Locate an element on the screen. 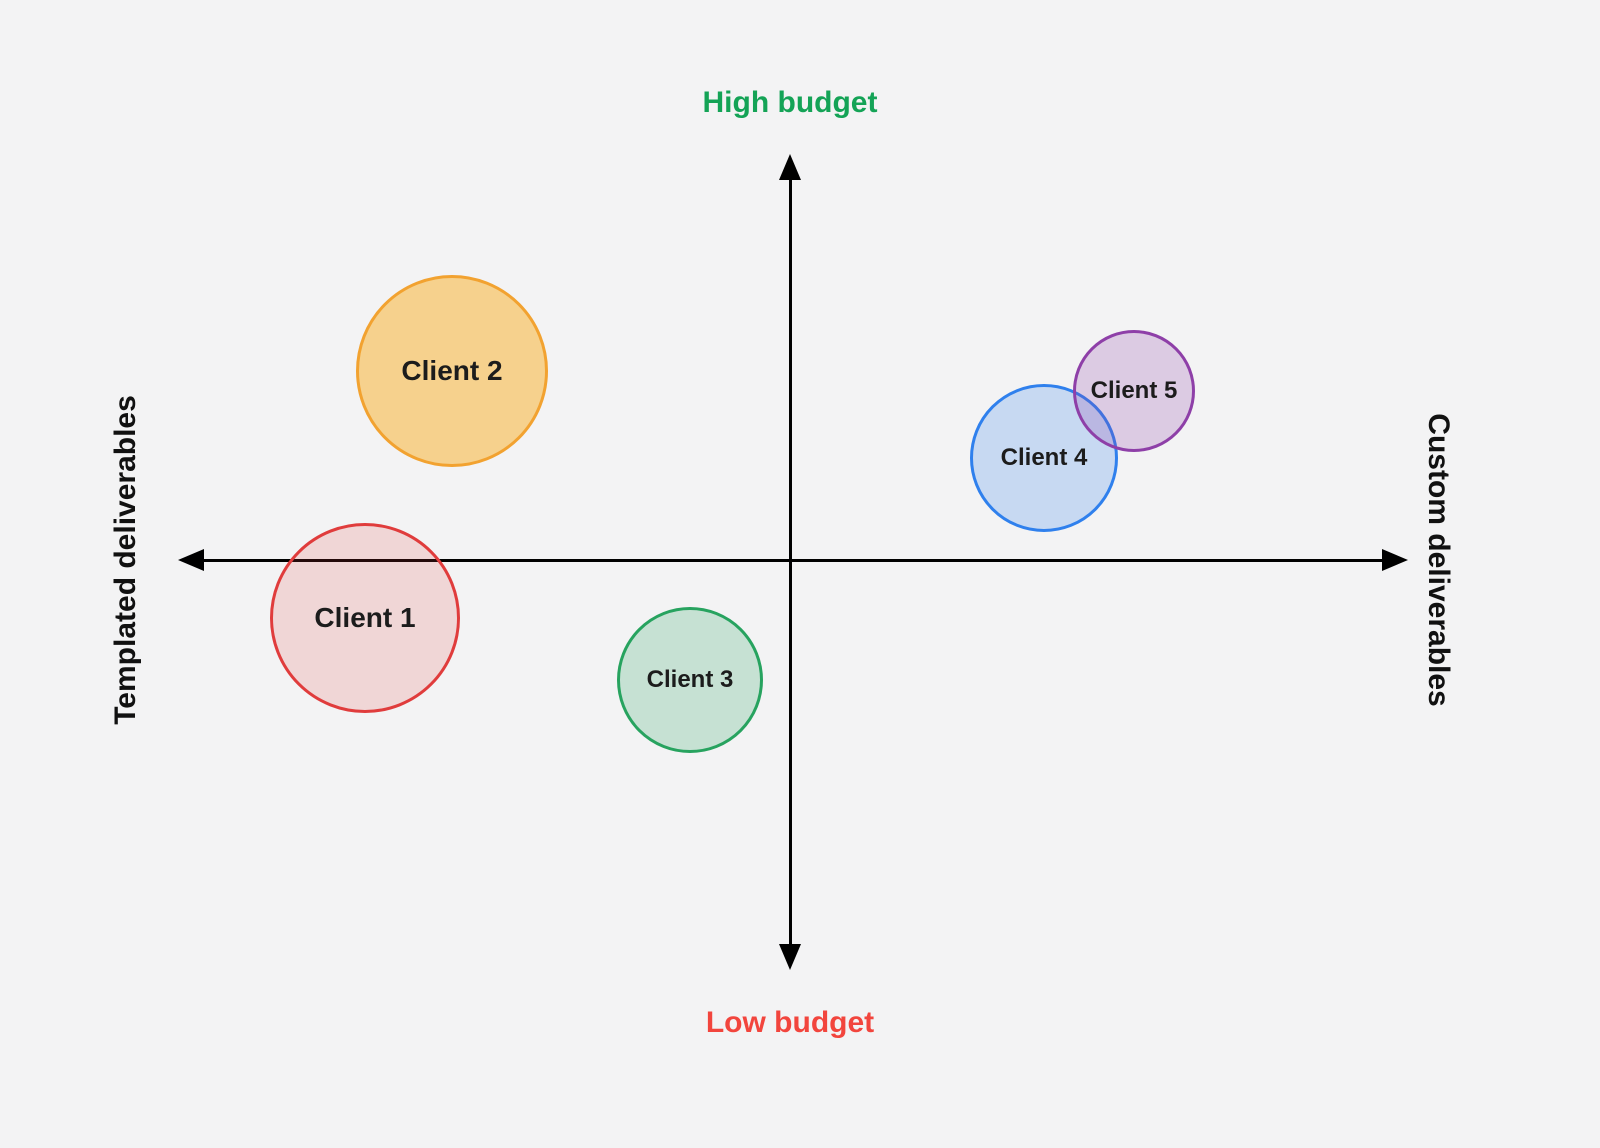 This screenshot has width=1600, height=1148. client-3-bubble: Client 3 is located at coordinates (690, 680).